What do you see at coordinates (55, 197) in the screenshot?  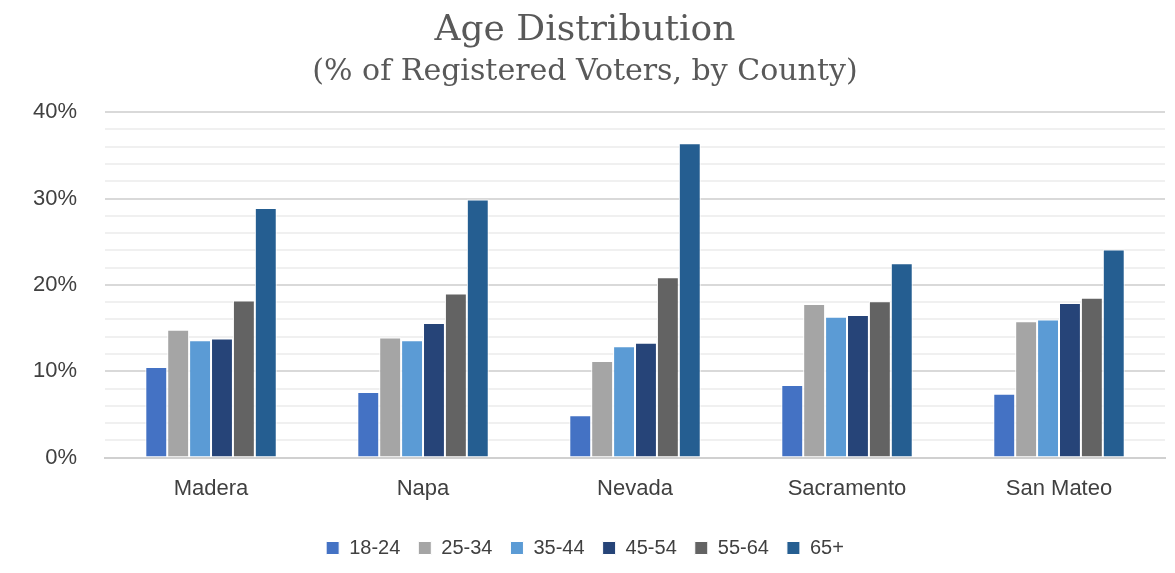 I see `y-tick-label: 30%` at bounding box center [55, 197].